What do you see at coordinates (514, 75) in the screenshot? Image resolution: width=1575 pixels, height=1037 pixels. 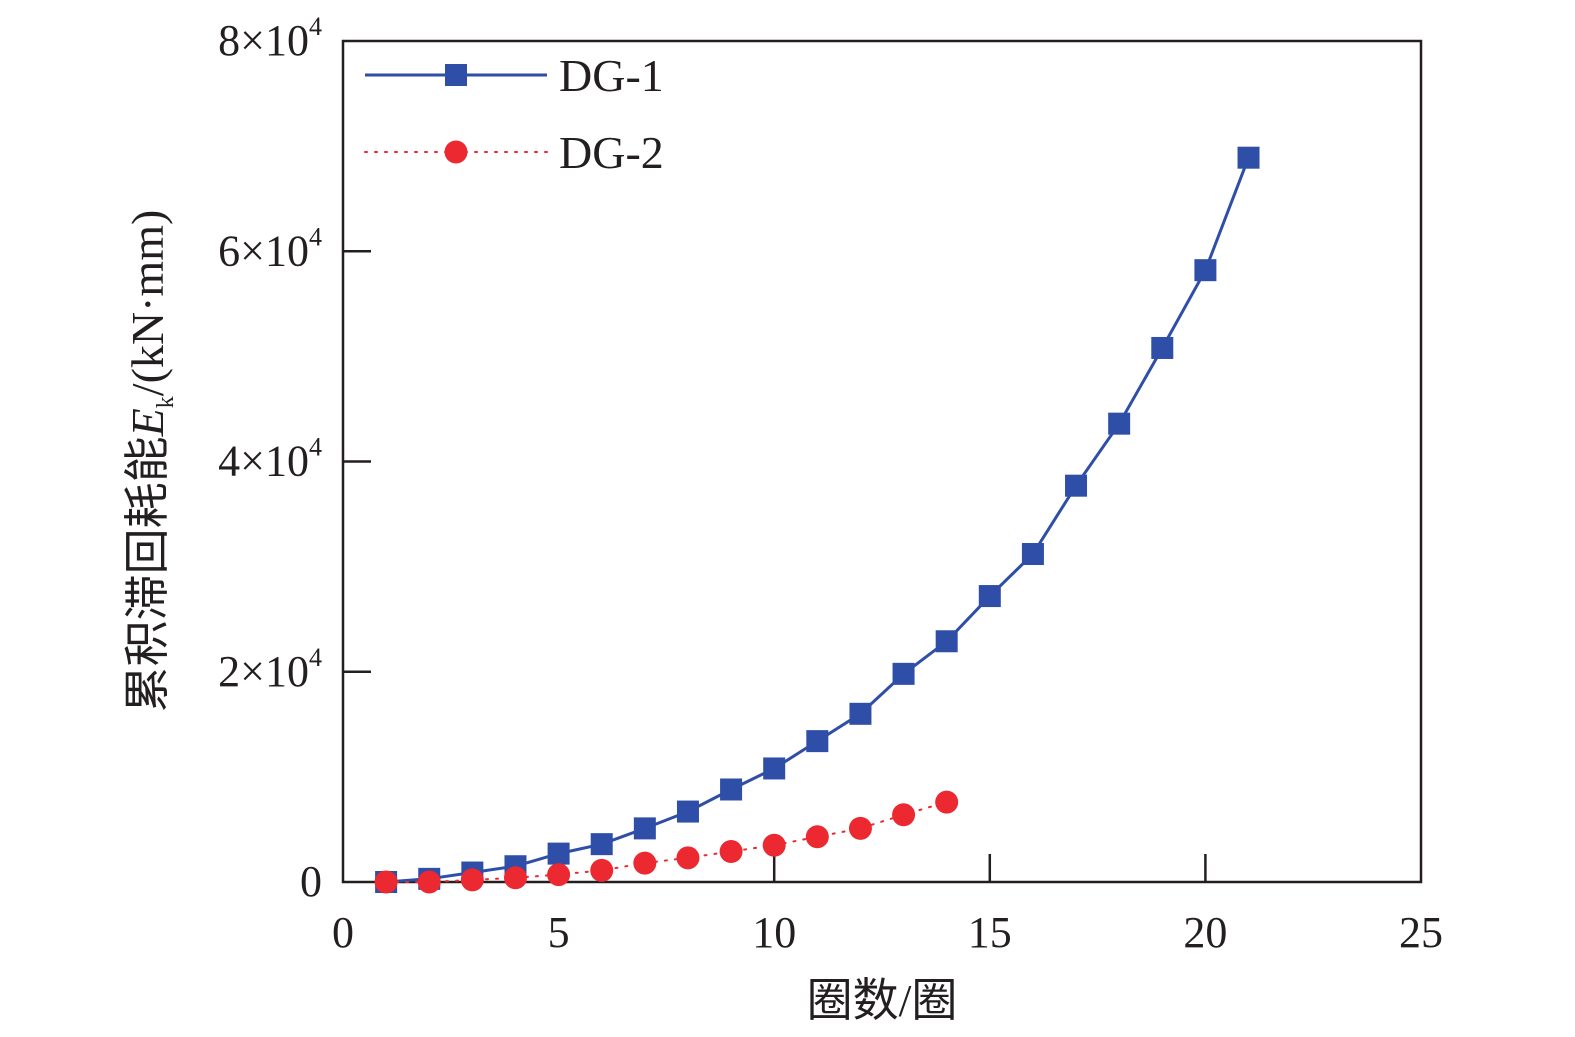 I see `legend-item: DG-1` at bounding box center [514, 75].